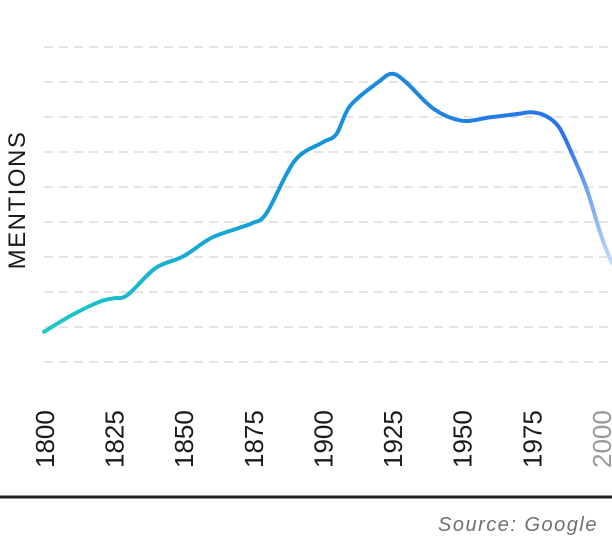 The width and height of the screenshot is (612, 544). What do you see at coordinates (599, 439) in the screenshot?
I see `x-tick-label: 2000` at bounding box center [599, 439].